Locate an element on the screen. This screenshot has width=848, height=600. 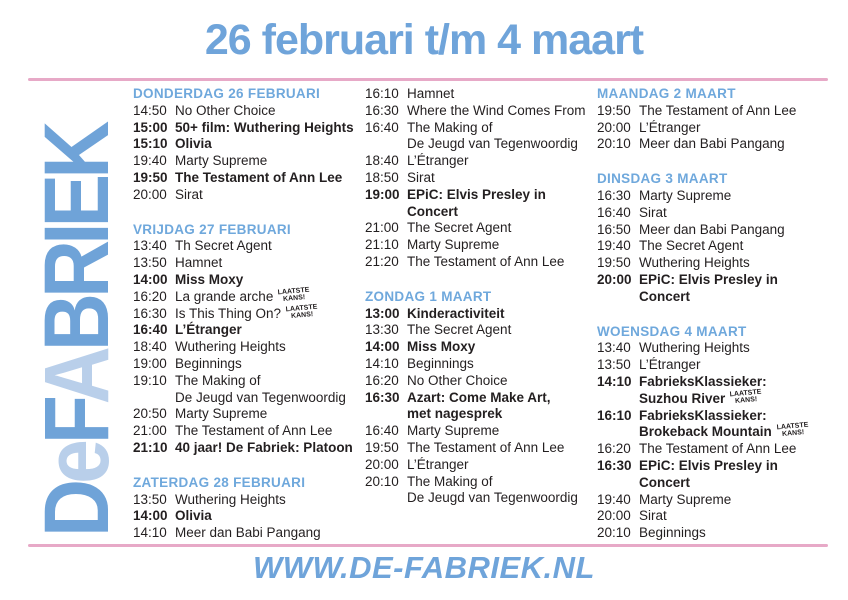
screening-time: 18:40 is located at coordinates (150, 347).